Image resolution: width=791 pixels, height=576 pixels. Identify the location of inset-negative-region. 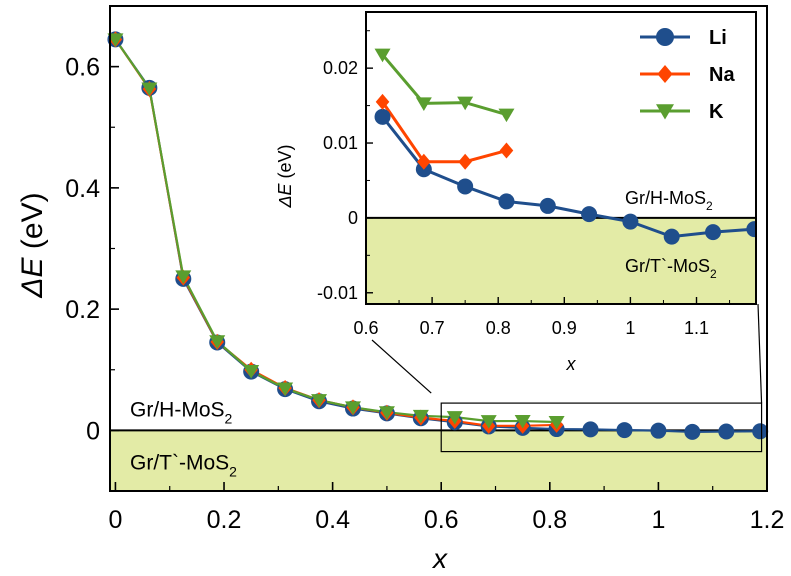
(561, 260).